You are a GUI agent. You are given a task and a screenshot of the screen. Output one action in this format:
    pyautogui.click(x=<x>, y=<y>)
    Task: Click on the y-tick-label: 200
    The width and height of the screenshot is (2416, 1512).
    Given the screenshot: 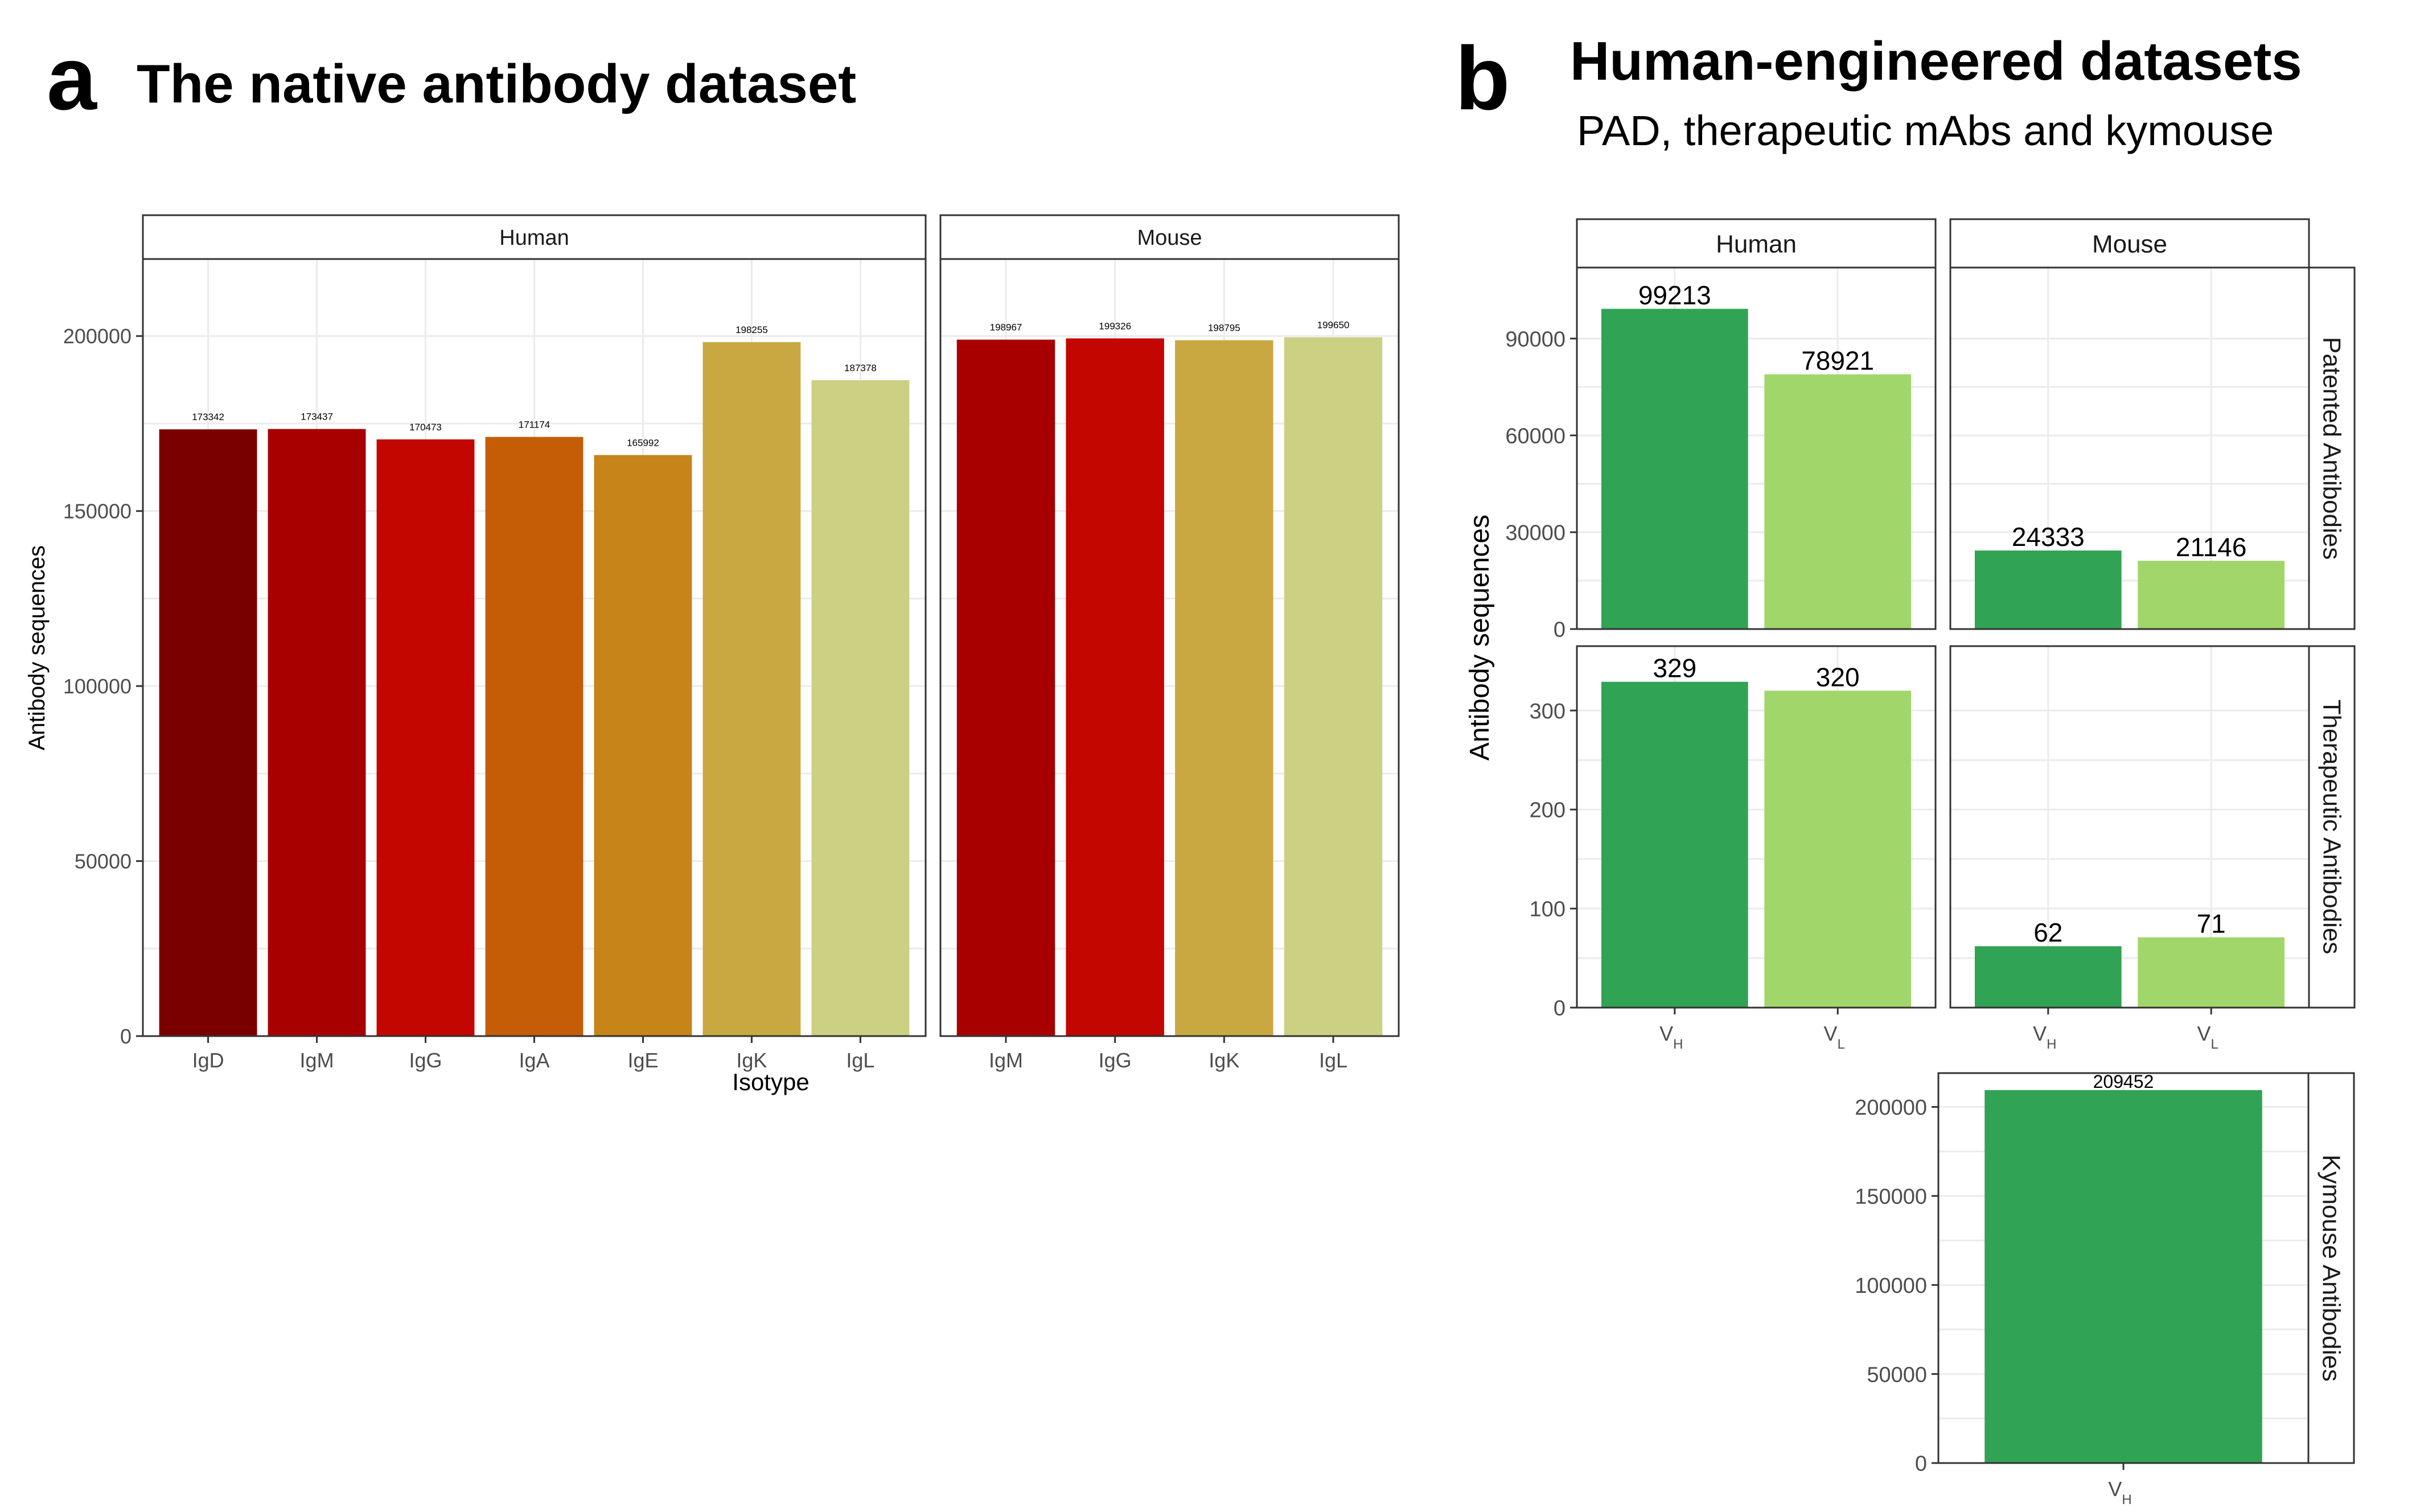 What is the action you would take?
    pyautogui.click(x=1548, y=811)
    